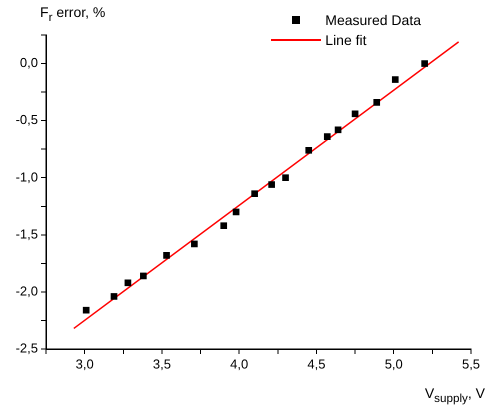 This screenshot has height=407, width=491. What do you see at coordinates (239, 364) in the screenshot?
I see `x-tick-label: 4,0` at bounding box center [239, 364].